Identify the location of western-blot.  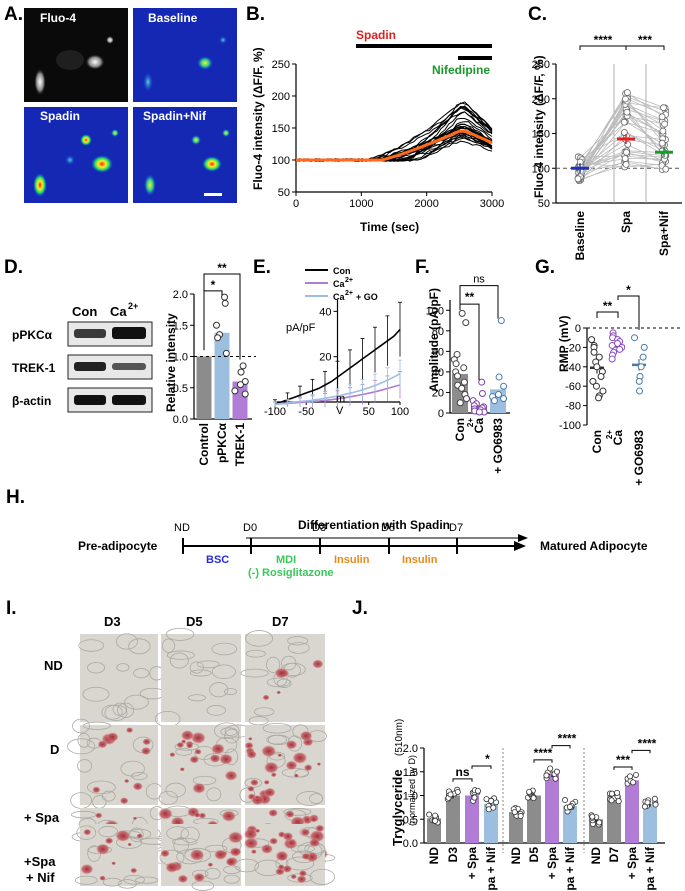
(110, 367).